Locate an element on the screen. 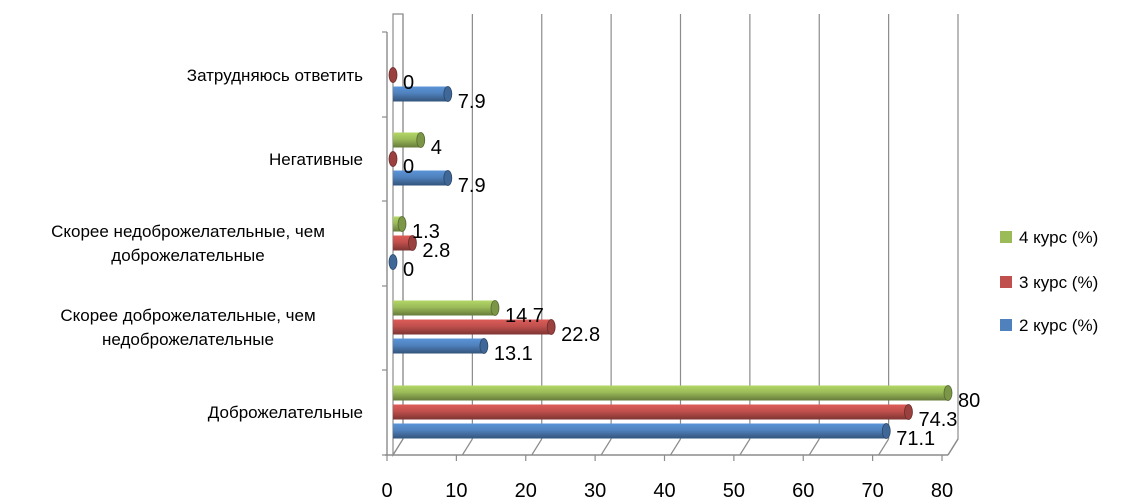  x-tick-label: 50 is located at coordinates (734, 490).